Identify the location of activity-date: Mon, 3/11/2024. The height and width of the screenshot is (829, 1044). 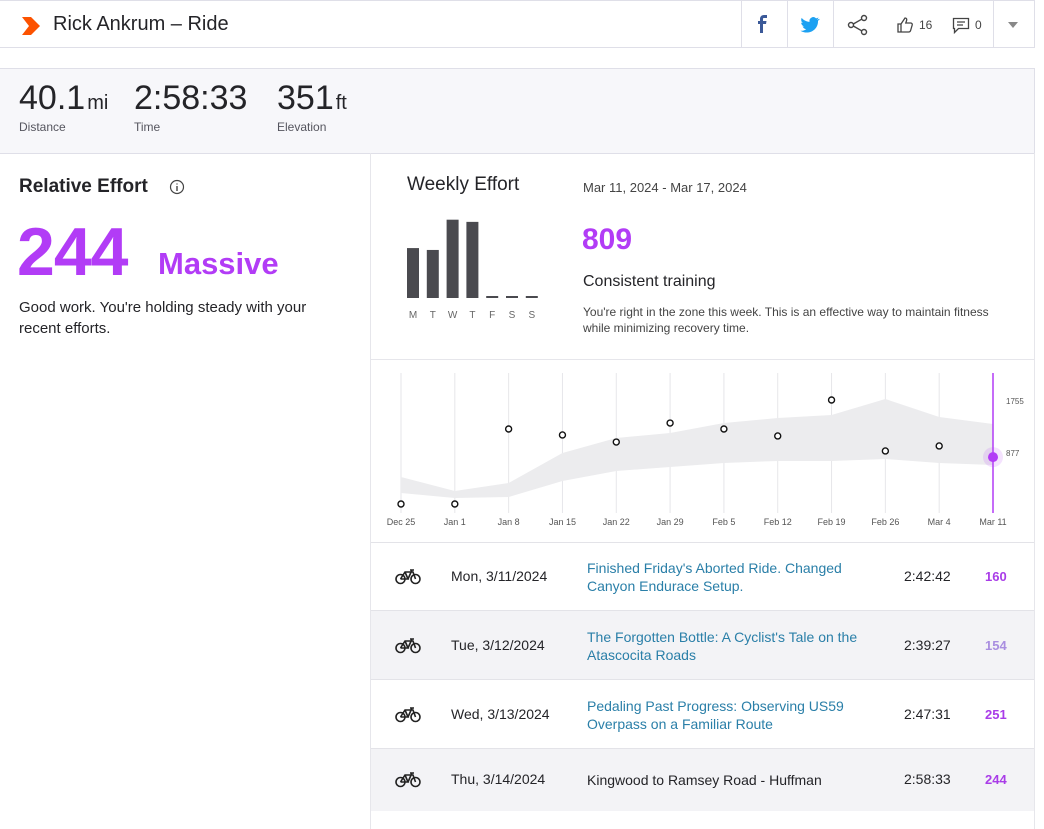
(499, 576).